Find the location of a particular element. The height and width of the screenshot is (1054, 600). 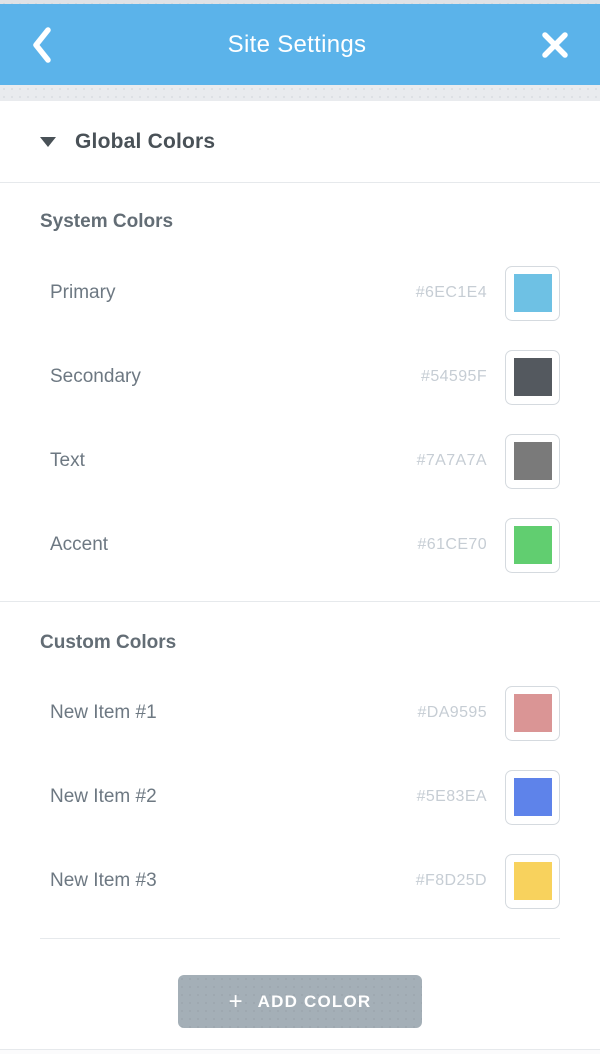

custom-colors-heading: Custom Colors is located at coordinates (108, 642).